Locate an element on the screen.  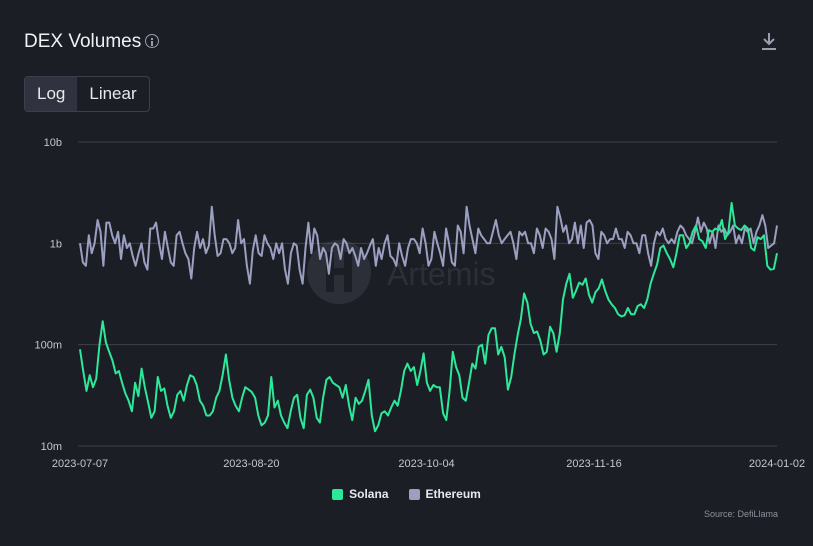
info-icon is located at coordinates (152, 41).